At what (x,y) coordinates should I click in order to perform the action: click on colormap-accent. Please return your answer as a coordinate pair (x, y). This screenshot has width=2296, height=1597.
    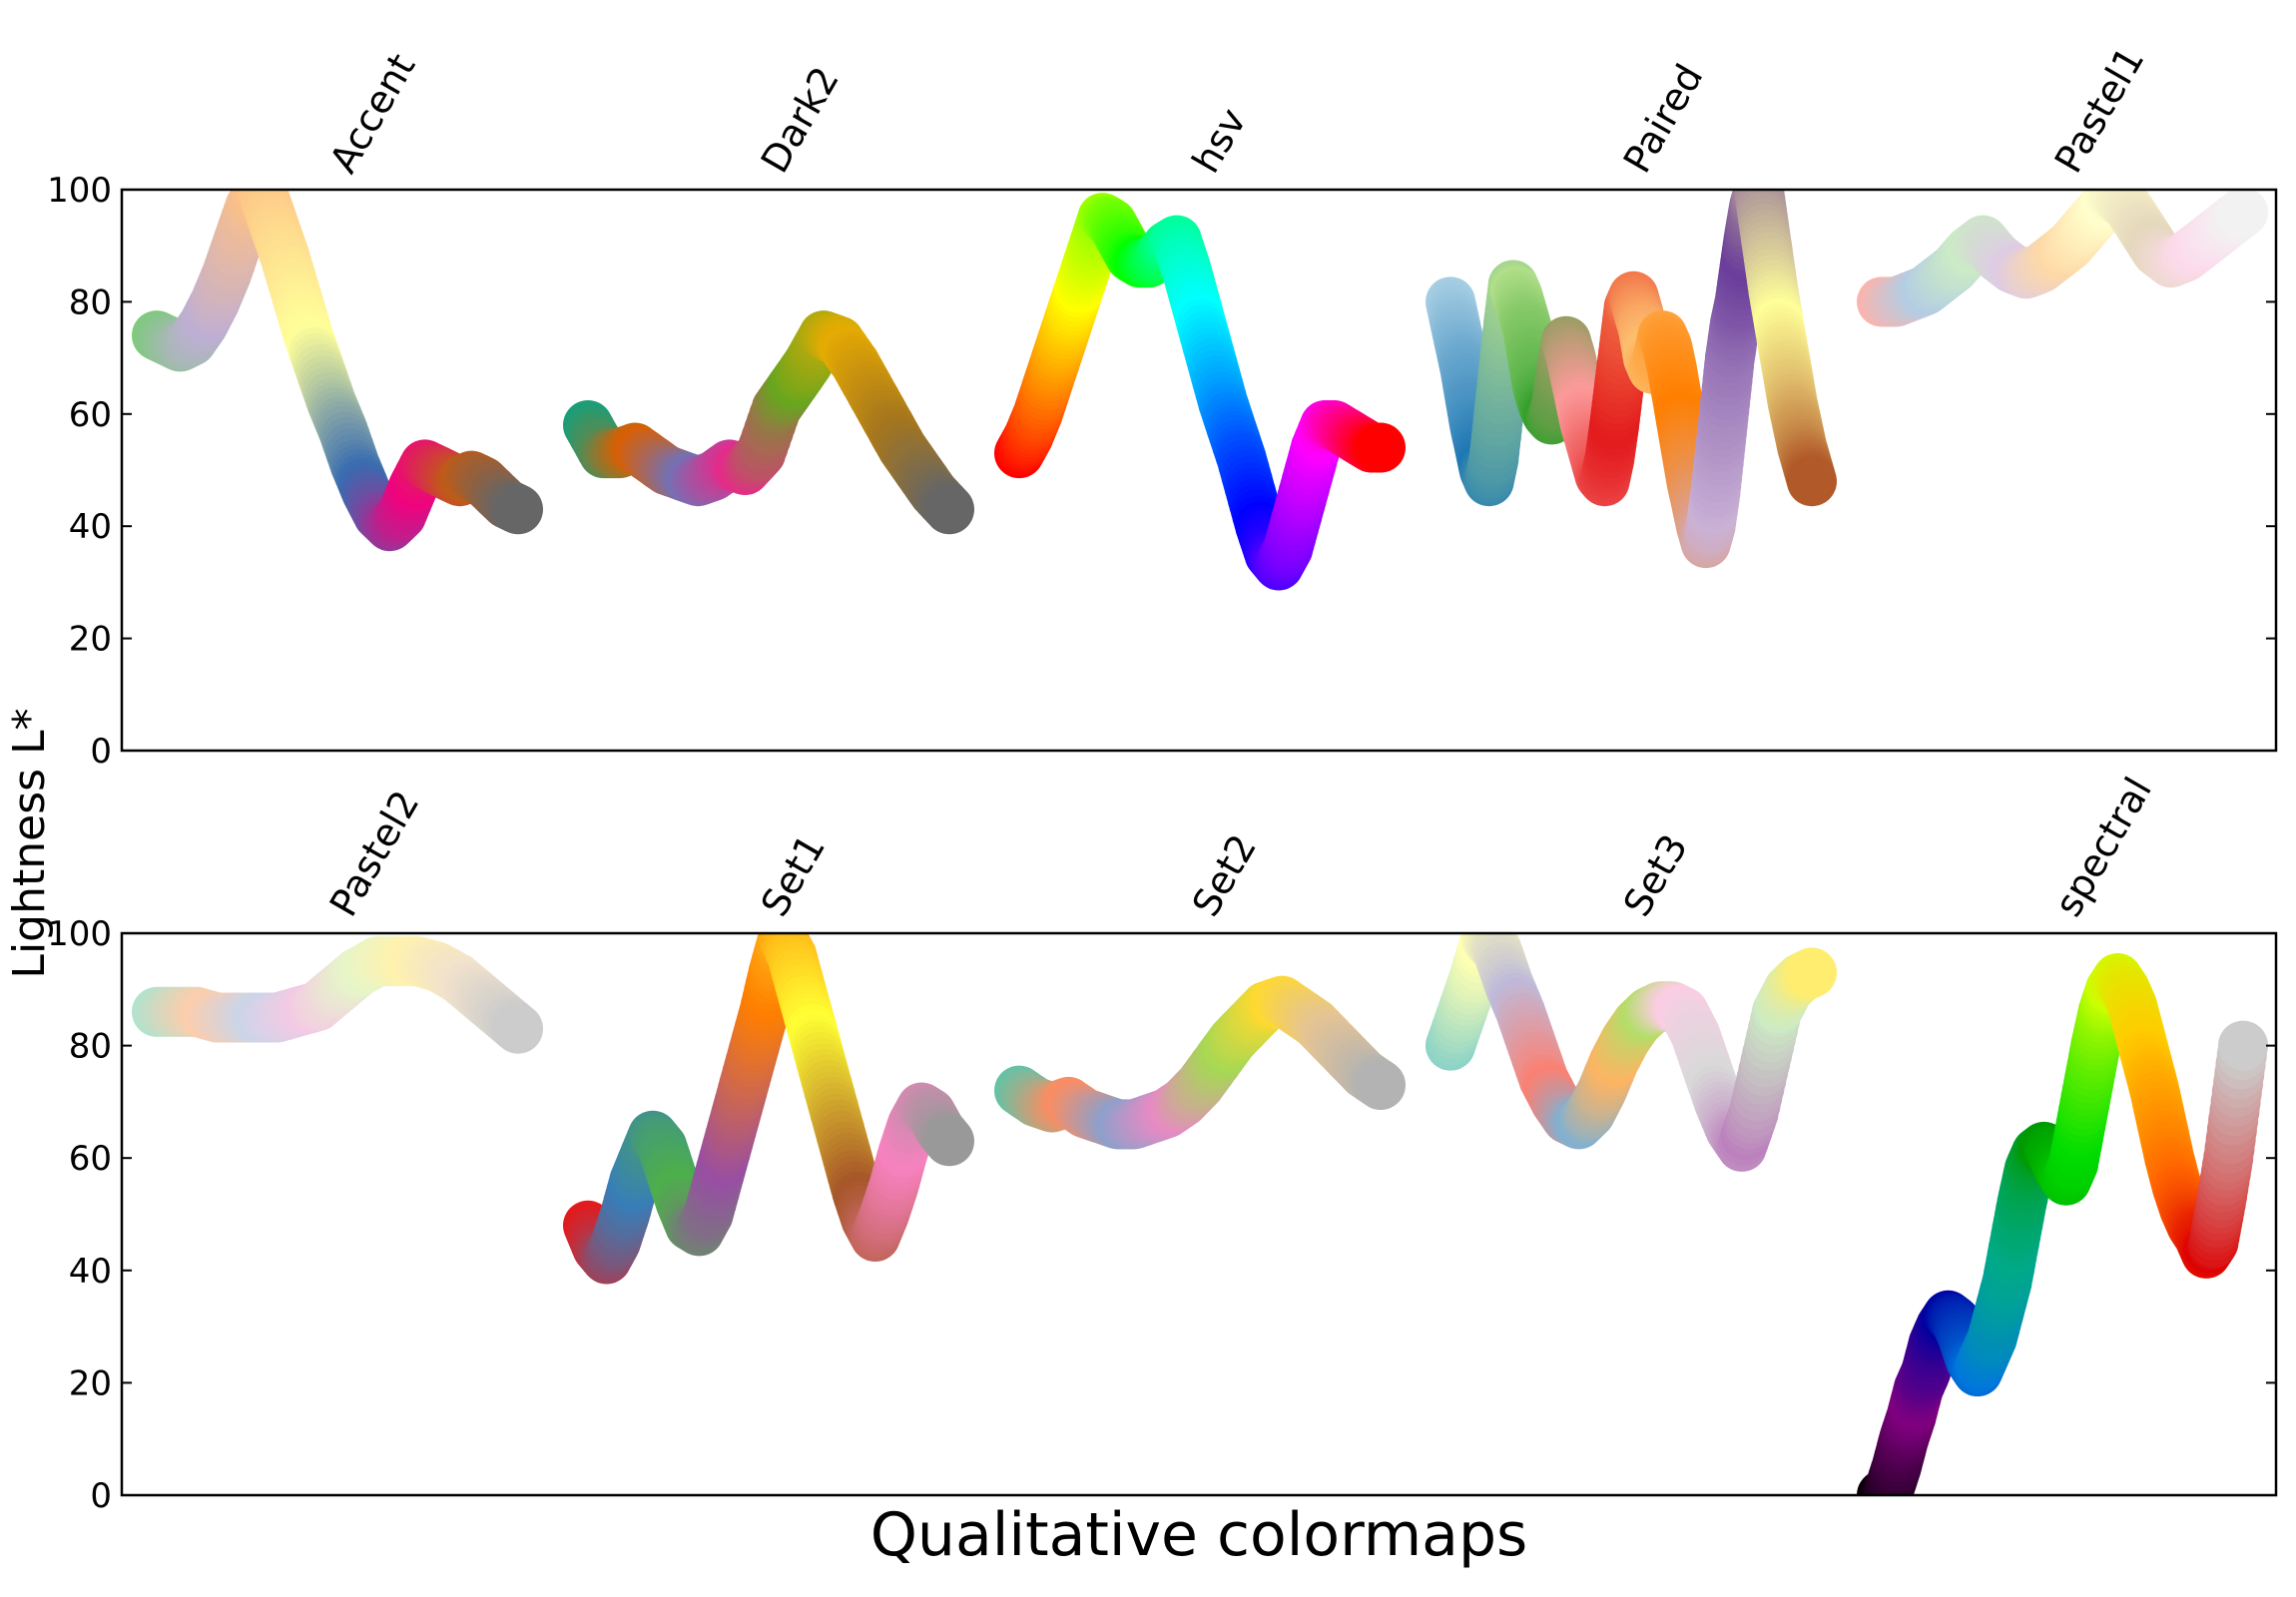
    Looking at the image, I should click on (337, 371).